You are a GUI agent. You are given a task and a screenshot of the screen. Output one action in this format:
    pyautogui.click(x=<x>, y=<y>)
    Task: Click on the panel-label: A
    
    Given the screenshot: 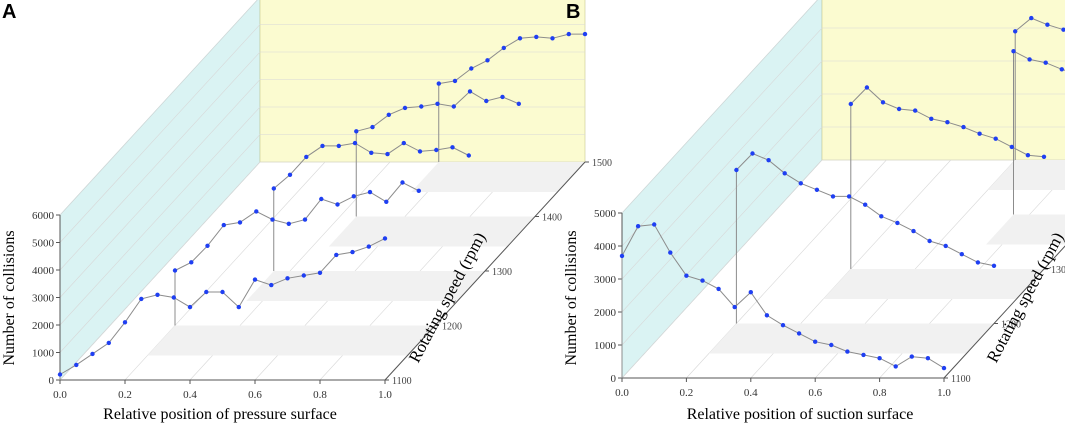 What is the action you would take?
    pyautogui.click(x=9, y=12)
    